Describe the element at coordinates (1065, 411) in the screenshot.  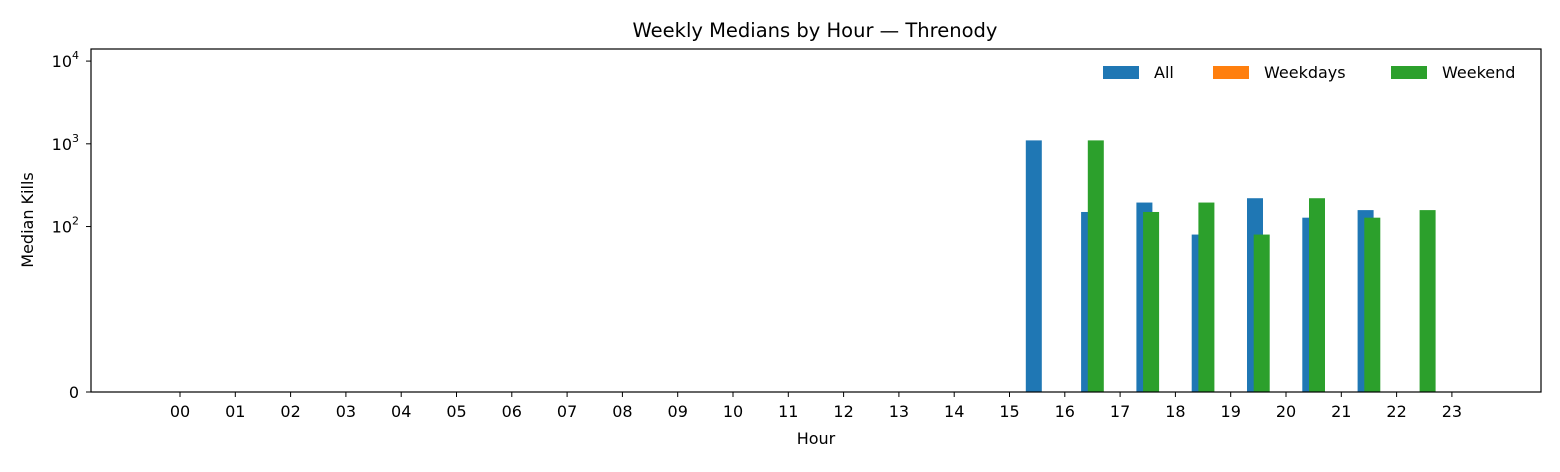
I see `x-tick-label: 16` at that location.